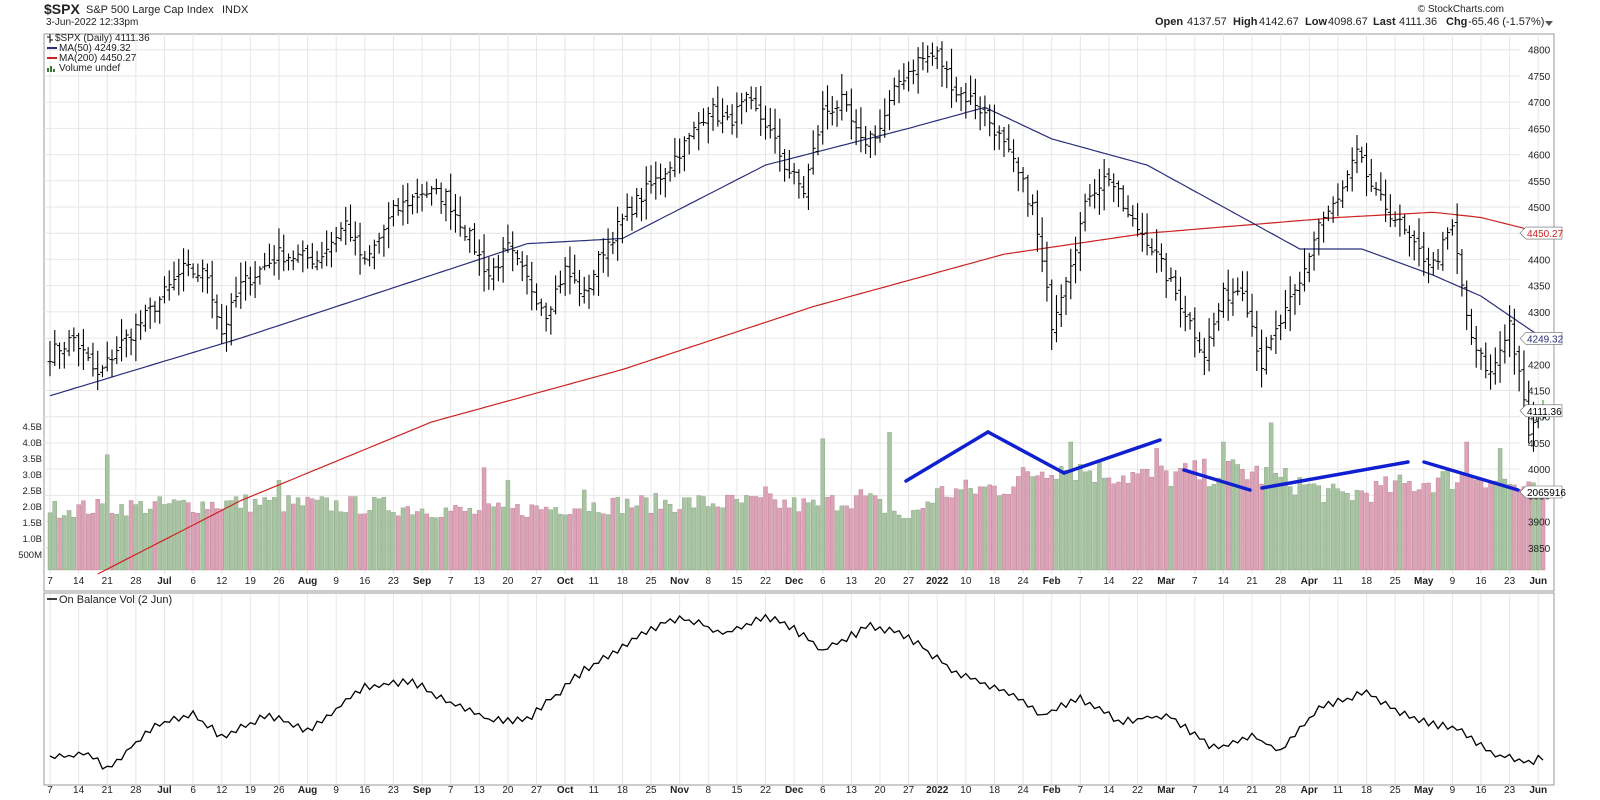  Describe the element at coordinates (966, 581) in the screenshot. I see `x-tick-label: 10` at that location.